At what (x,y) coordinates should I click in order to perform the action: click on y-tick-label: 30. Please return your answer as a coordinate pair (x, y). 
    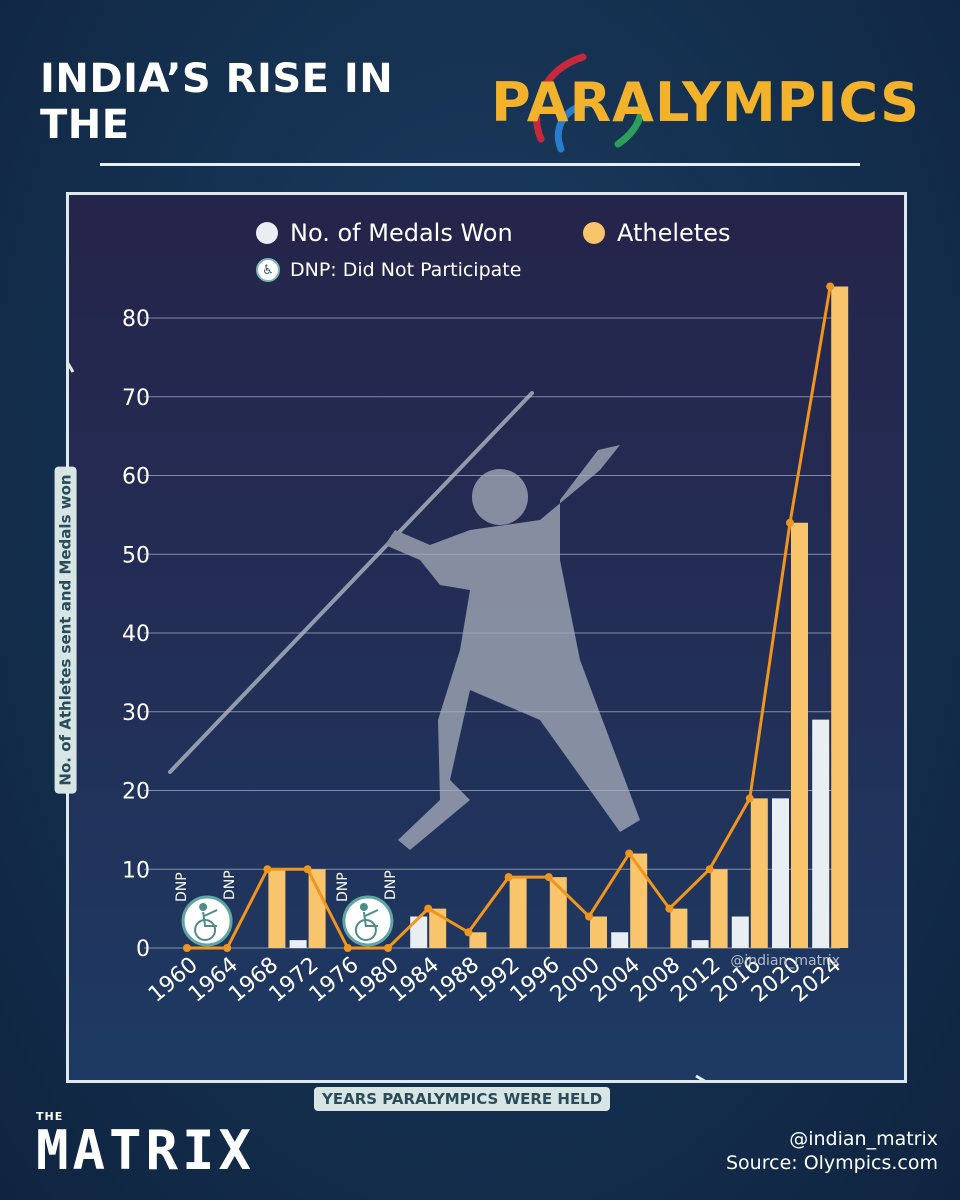
    Looking at the image, I should click on (136, 713).